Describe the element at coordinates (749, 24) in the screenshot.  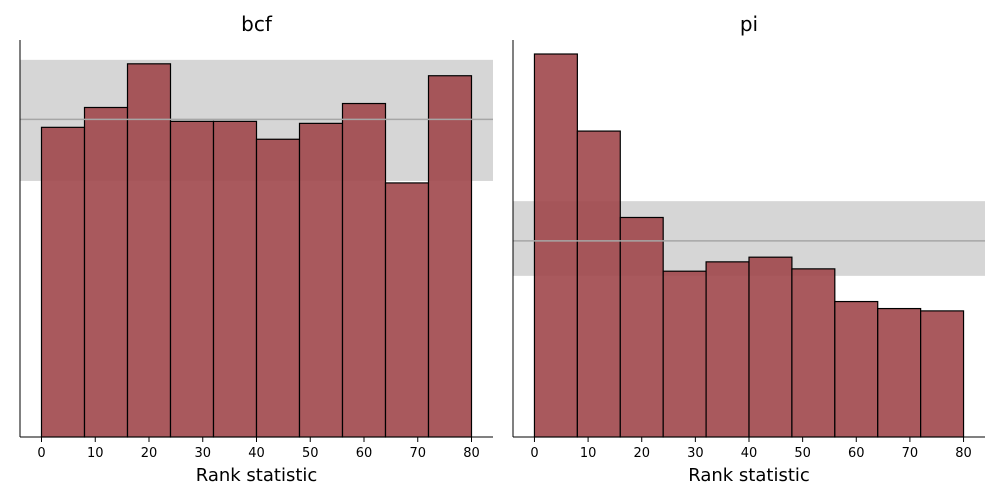
I see `chart-title: pi` at that location.